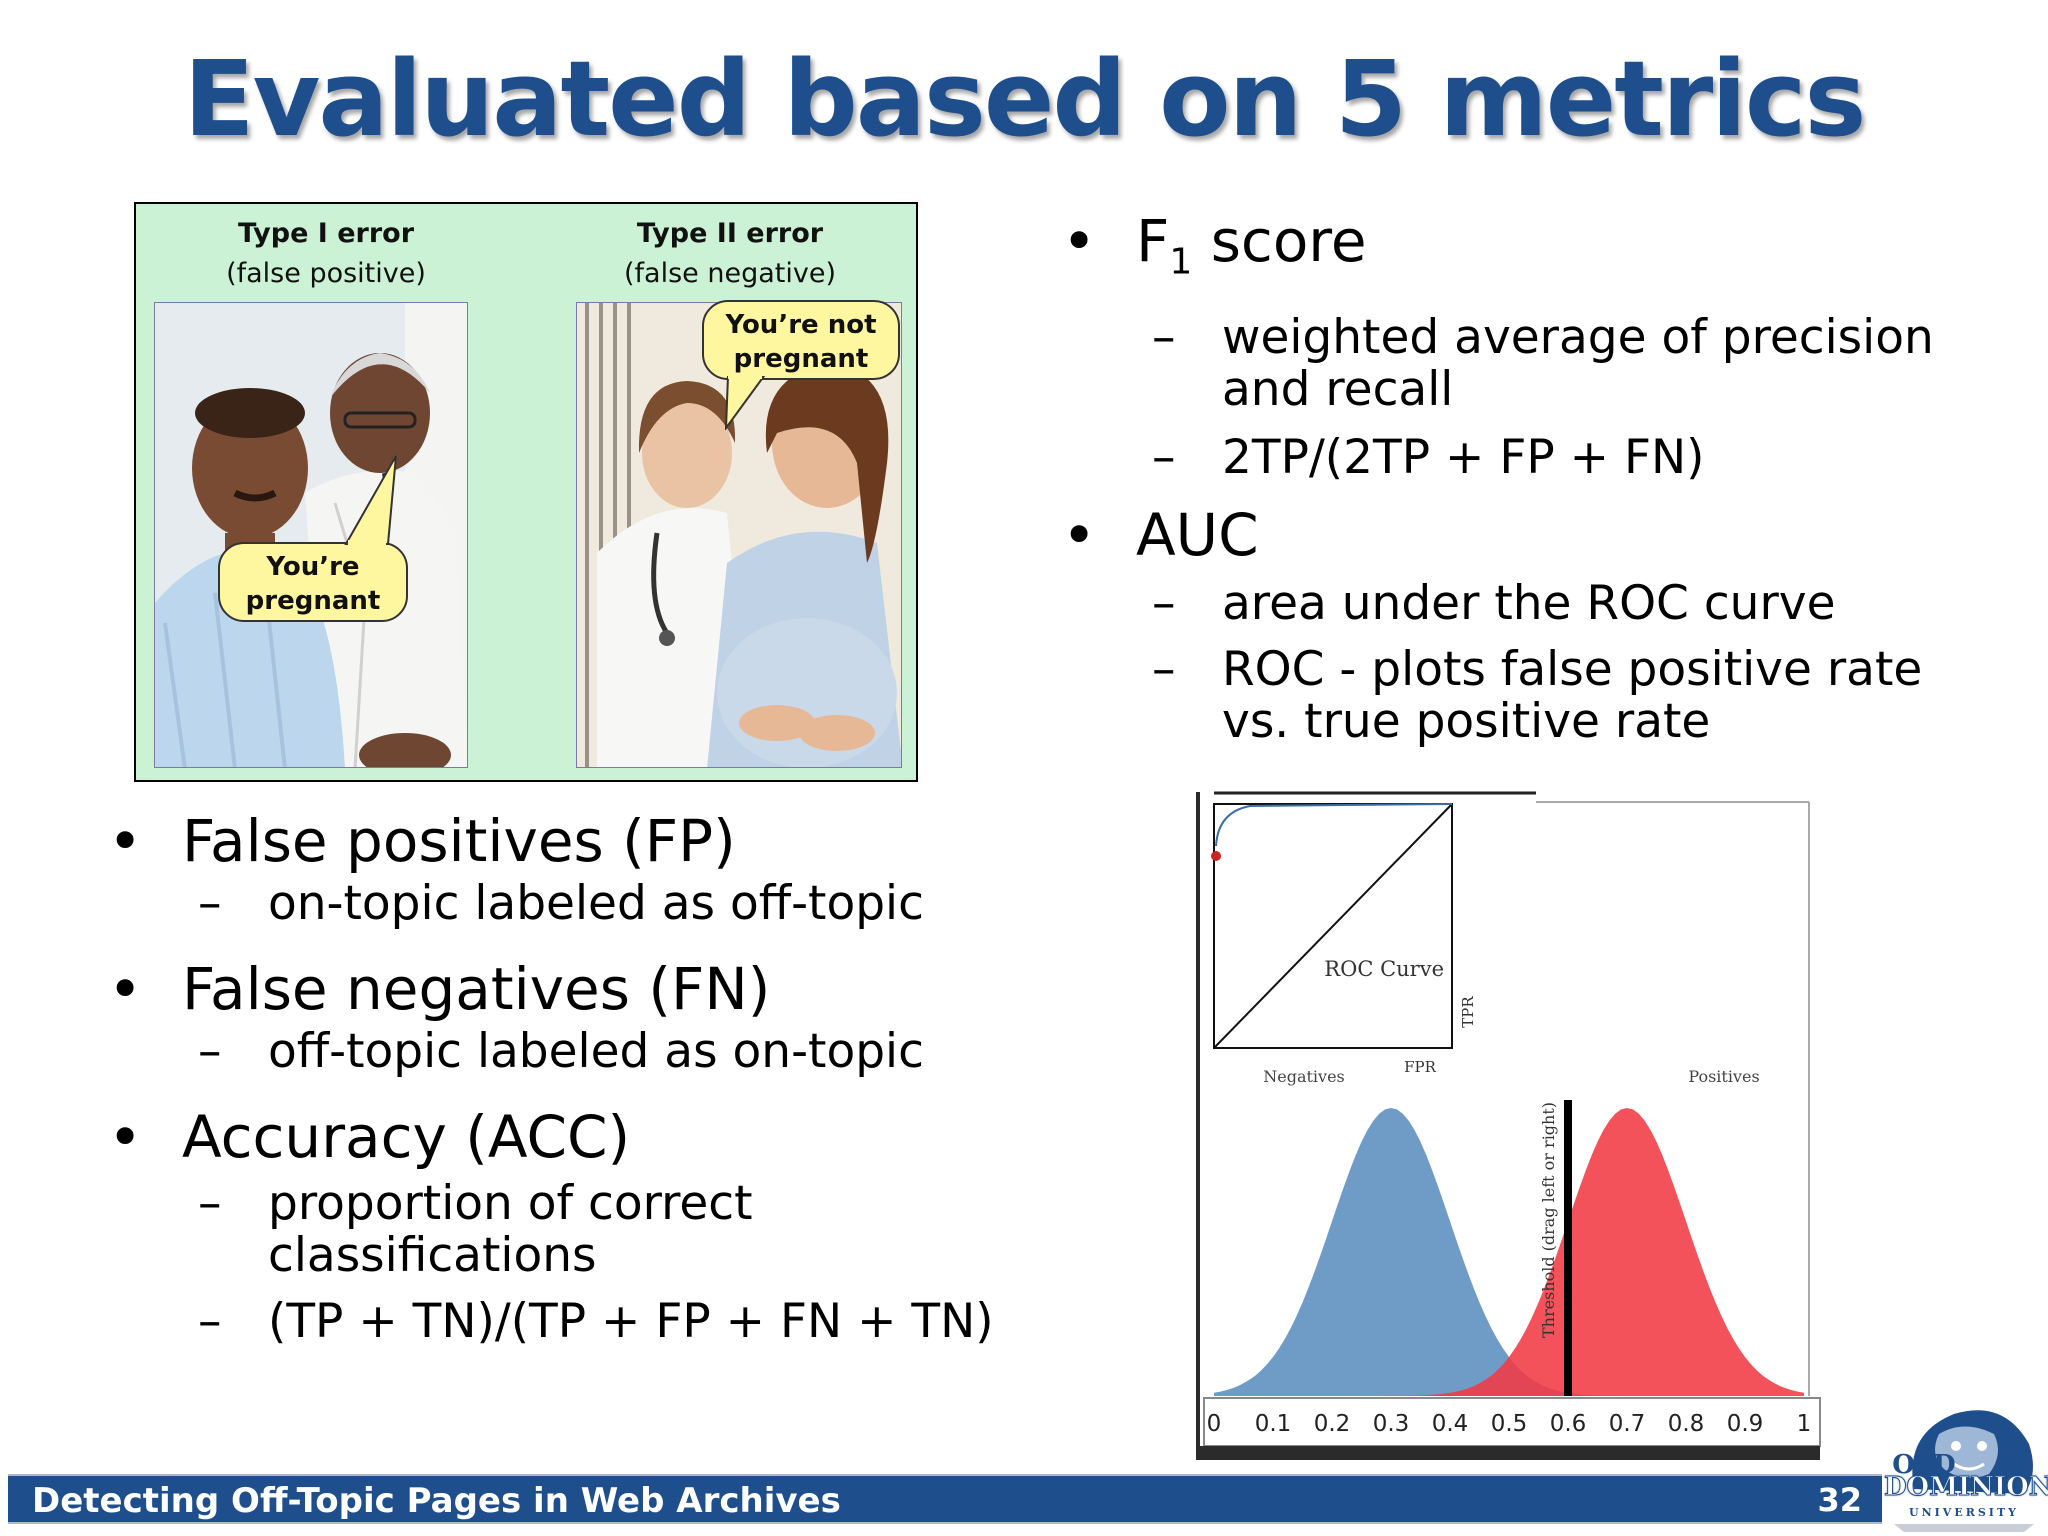 This screenshot has height=1536, width=2048. I want to click on sub-bullet-auc-definition: area under the ROC curve, so click(1587, 603).